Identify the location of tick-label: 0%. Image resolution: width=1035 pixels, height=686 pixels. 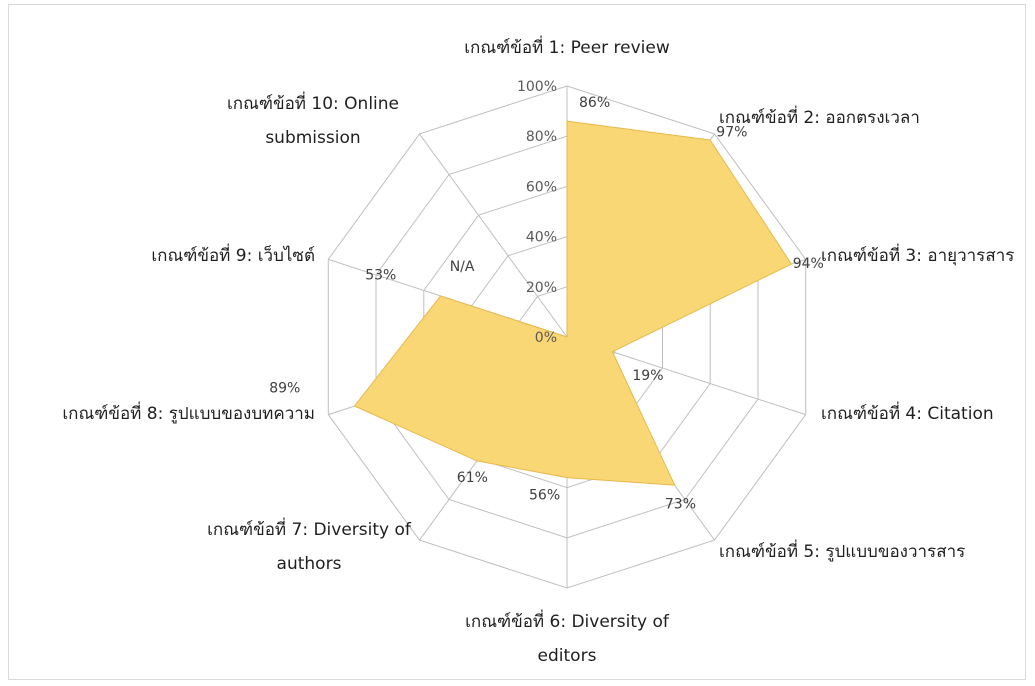
(546, 338).